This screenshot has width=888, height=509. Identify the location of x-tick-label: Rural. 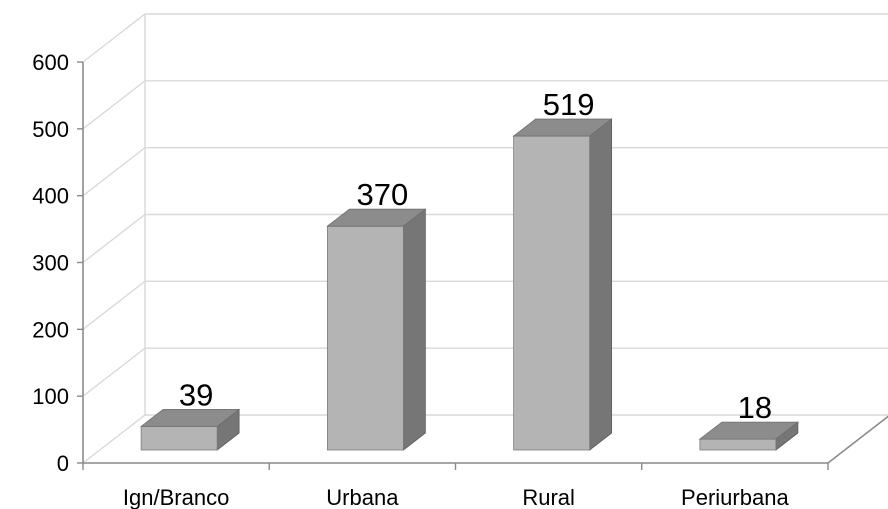
(548, 497).